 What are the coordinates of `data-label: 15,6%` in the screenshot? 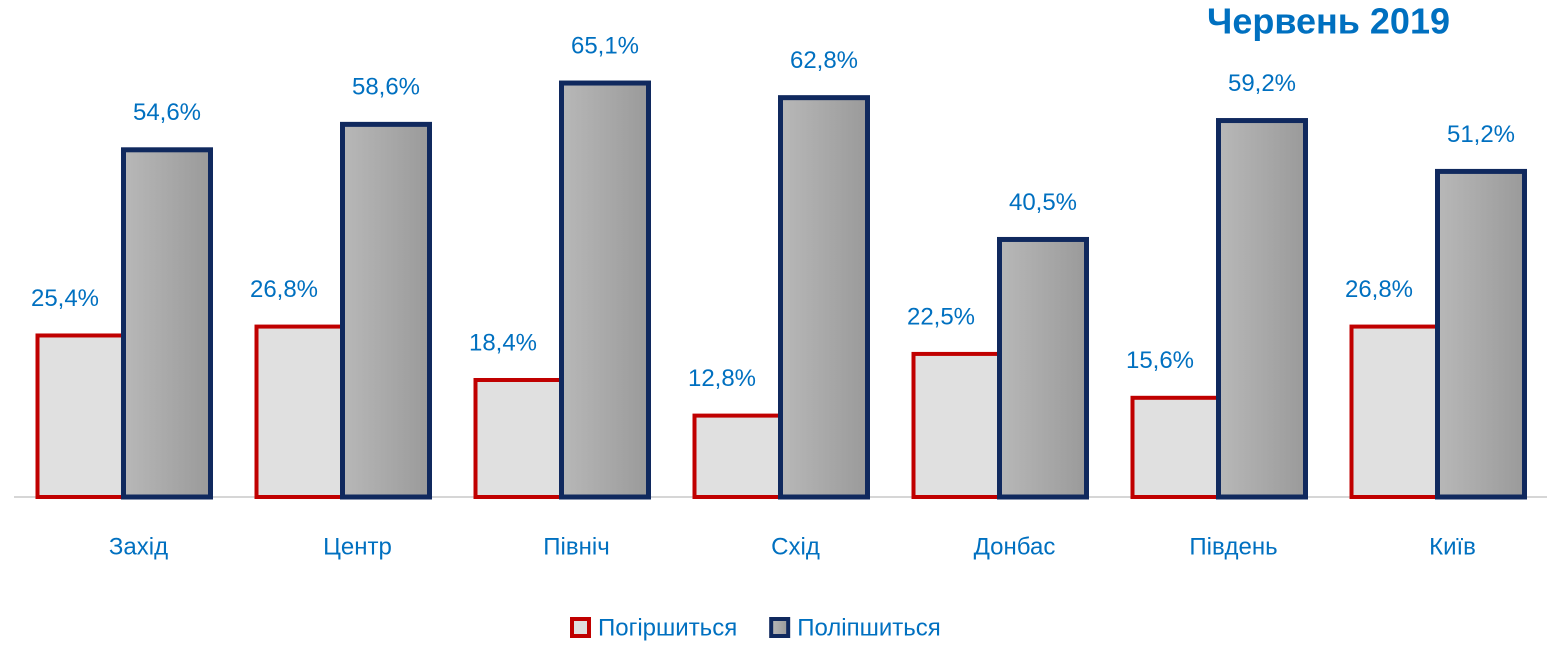 It's located at (1160, 360).